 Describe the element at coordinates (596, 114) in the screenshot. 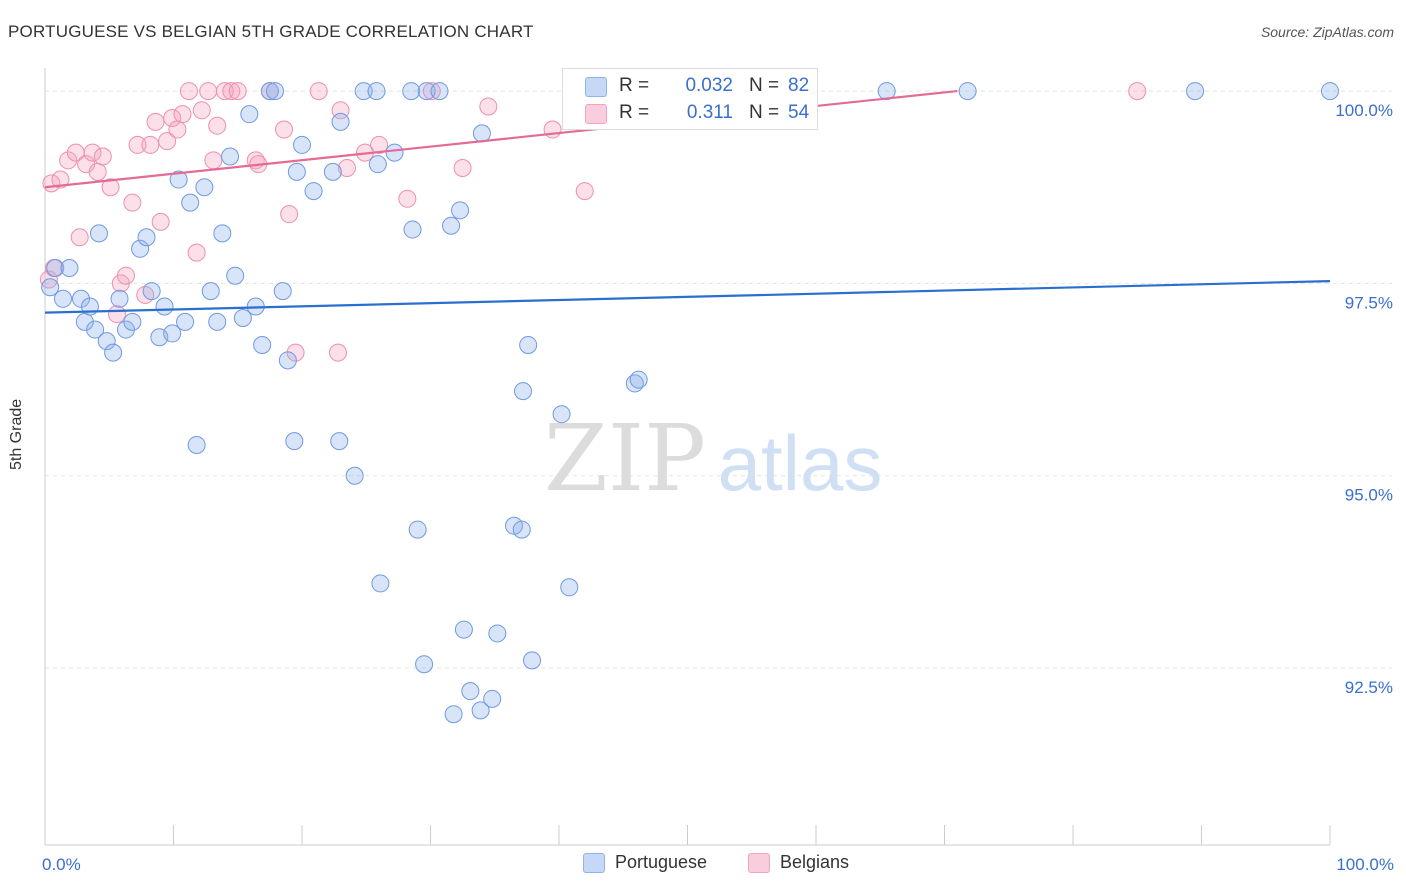

I see `belgians-swatch` at that location.